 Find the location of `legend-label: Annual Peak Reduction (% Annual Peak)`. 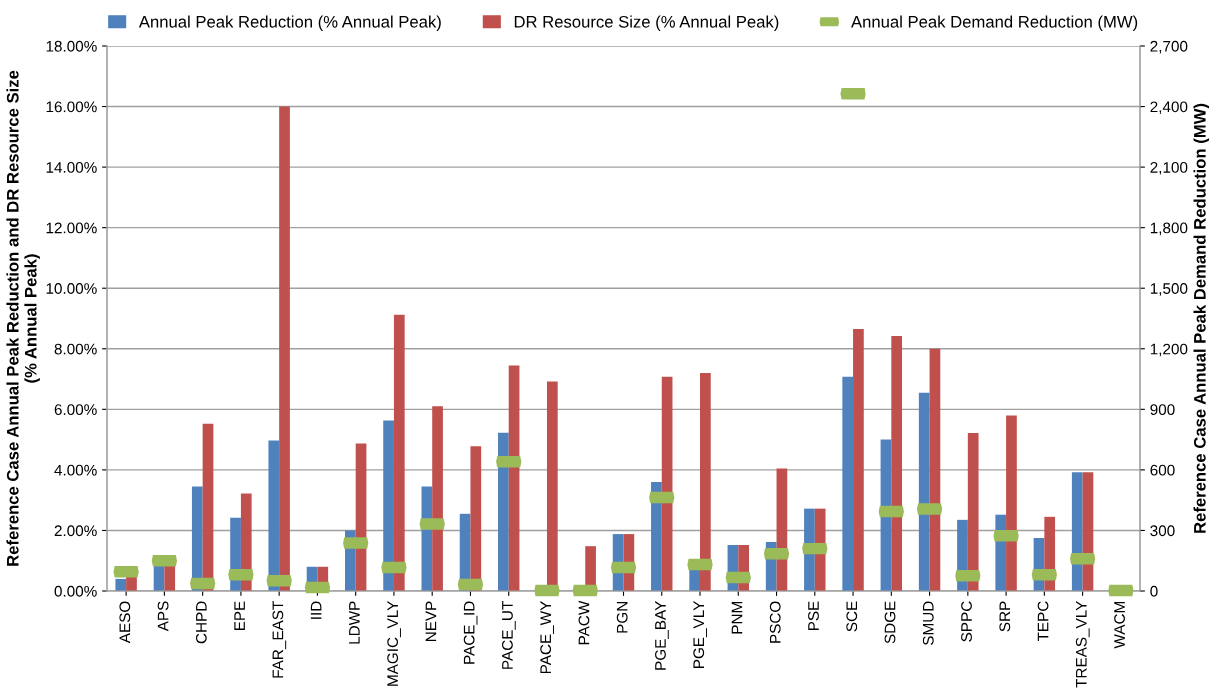

legend-label: Annual Peak Reduction (% Annual Peak) is located at coordinates (289, 23).